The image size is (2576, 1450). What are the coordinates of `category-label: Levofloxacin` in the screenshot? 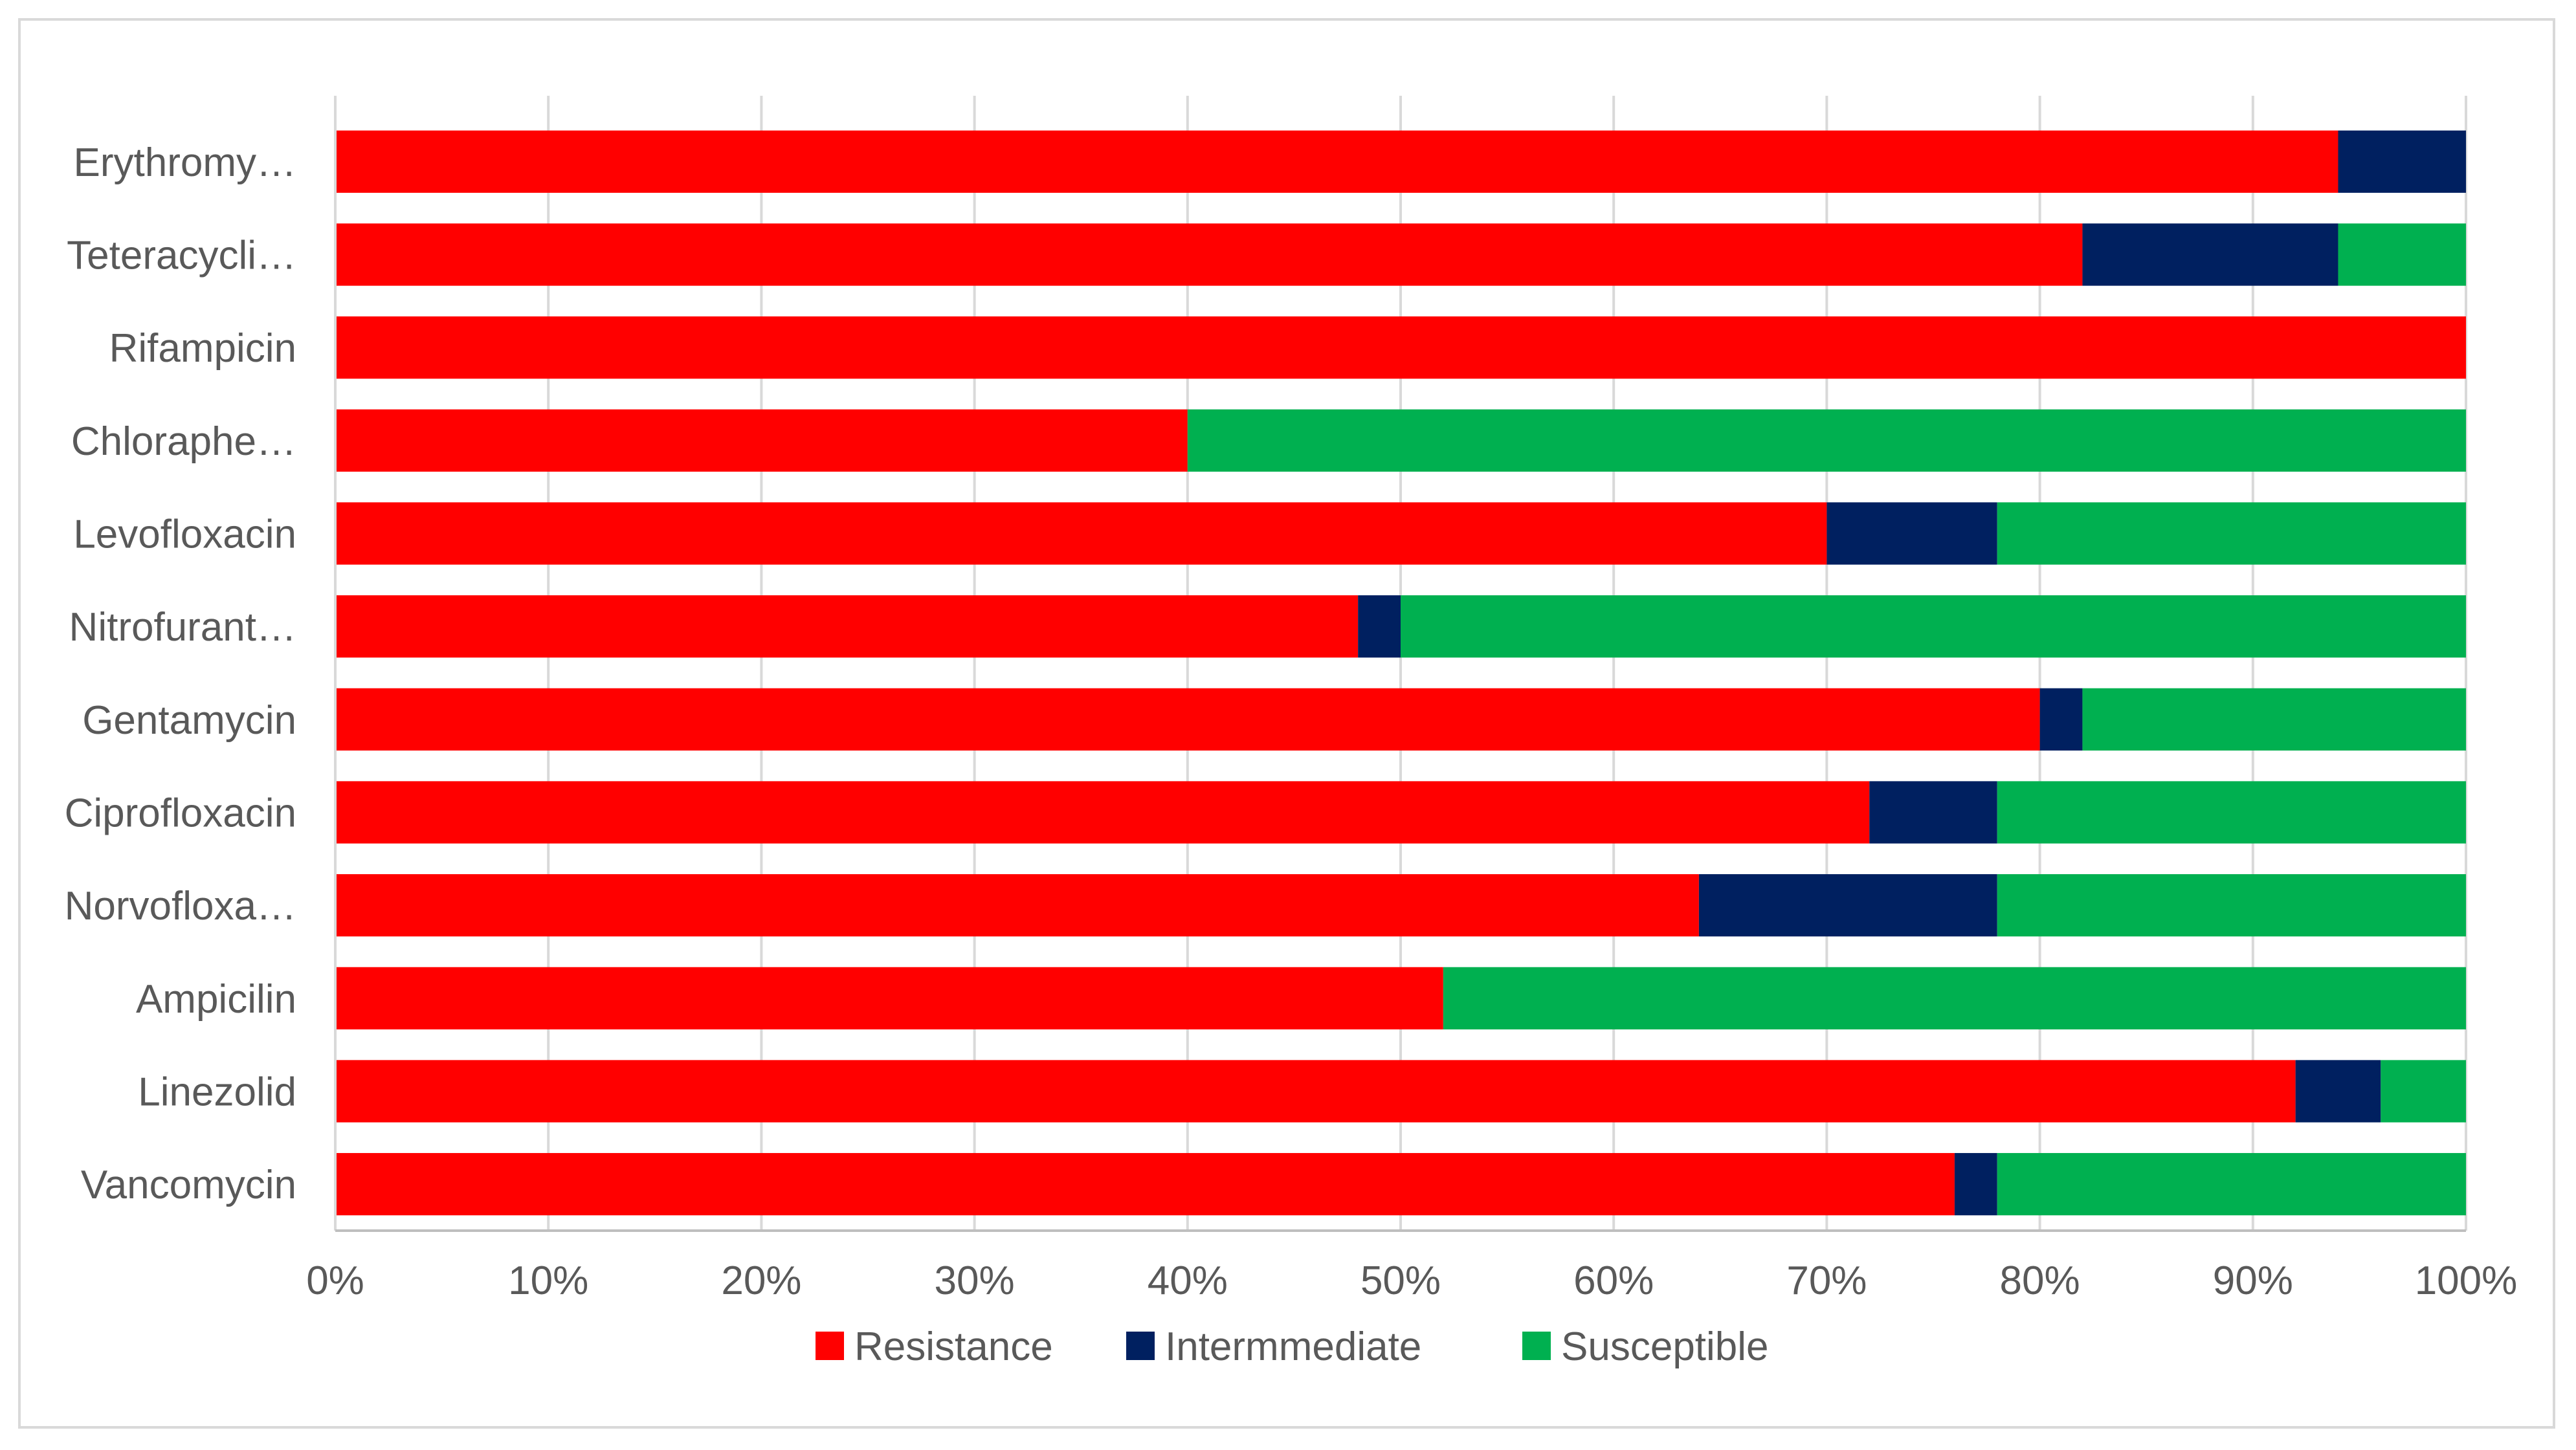 It's located at (184, 534).